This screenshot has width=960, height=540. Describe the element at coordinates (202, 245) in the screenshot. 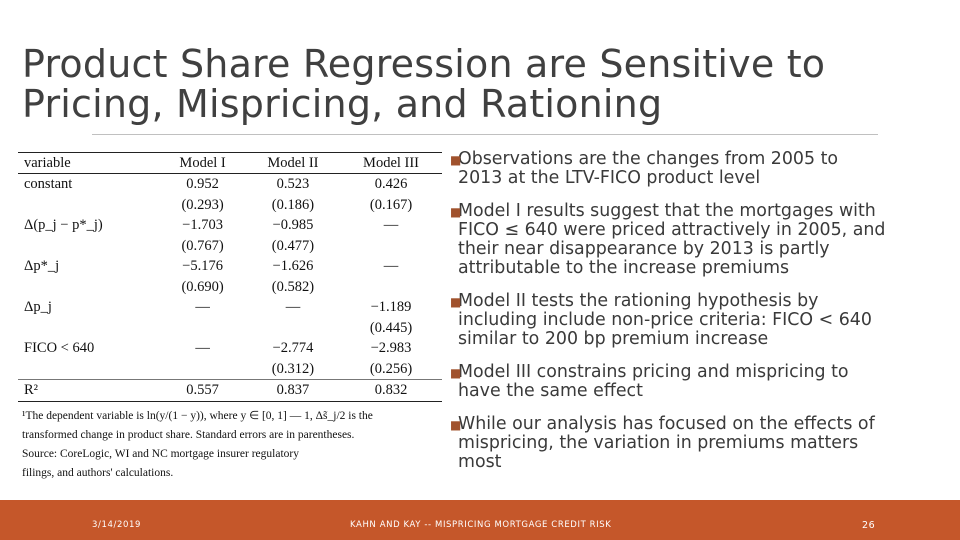

I see `table-cell-value: (0.767)` at that location.